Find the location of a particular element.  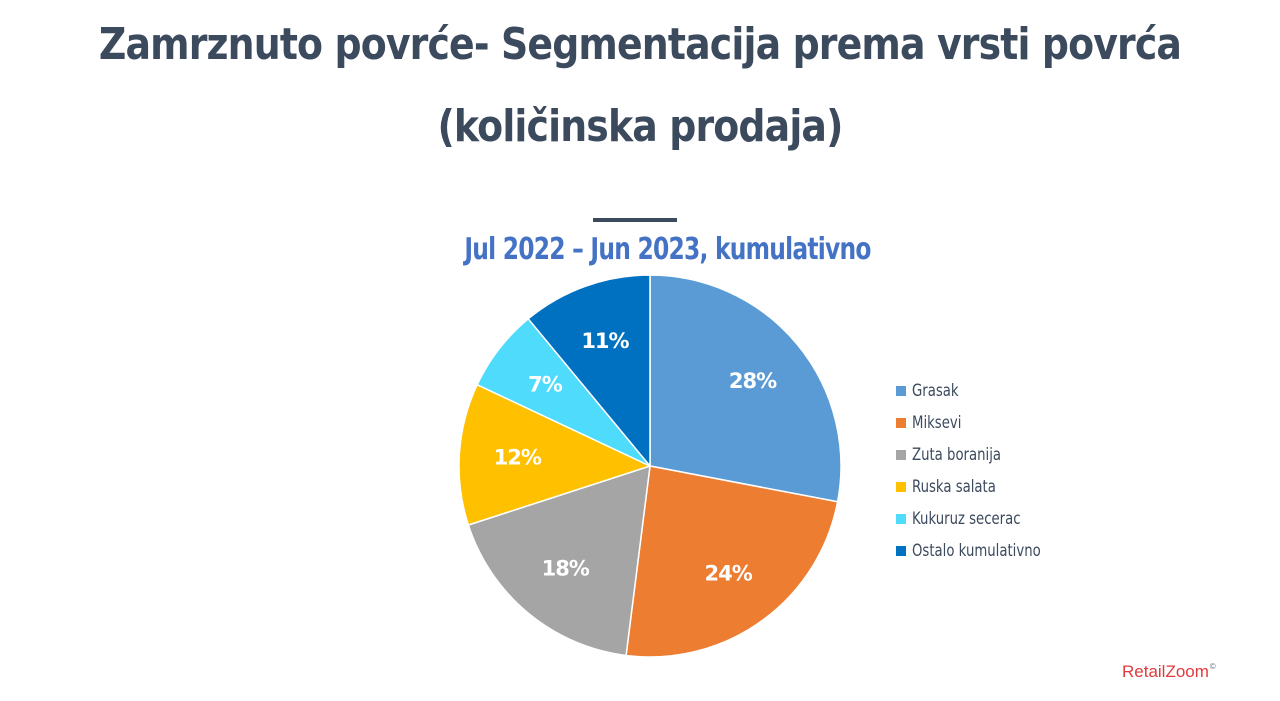

legend-item: Grasak is located at coordinates (1006, 391).